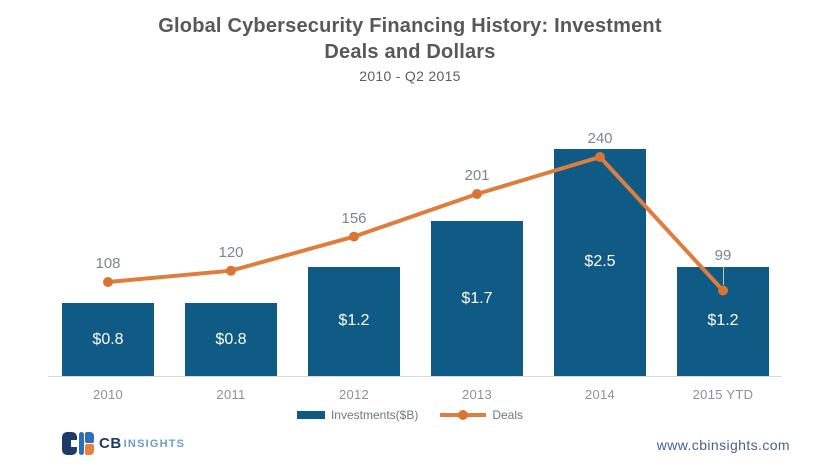 The width and height of the screenshot is (820, 467). What do you see at coordinates (723, 445) in the screenshot?
I see `website-url: www.cbinsights.com` at bounding box center [723, 445].